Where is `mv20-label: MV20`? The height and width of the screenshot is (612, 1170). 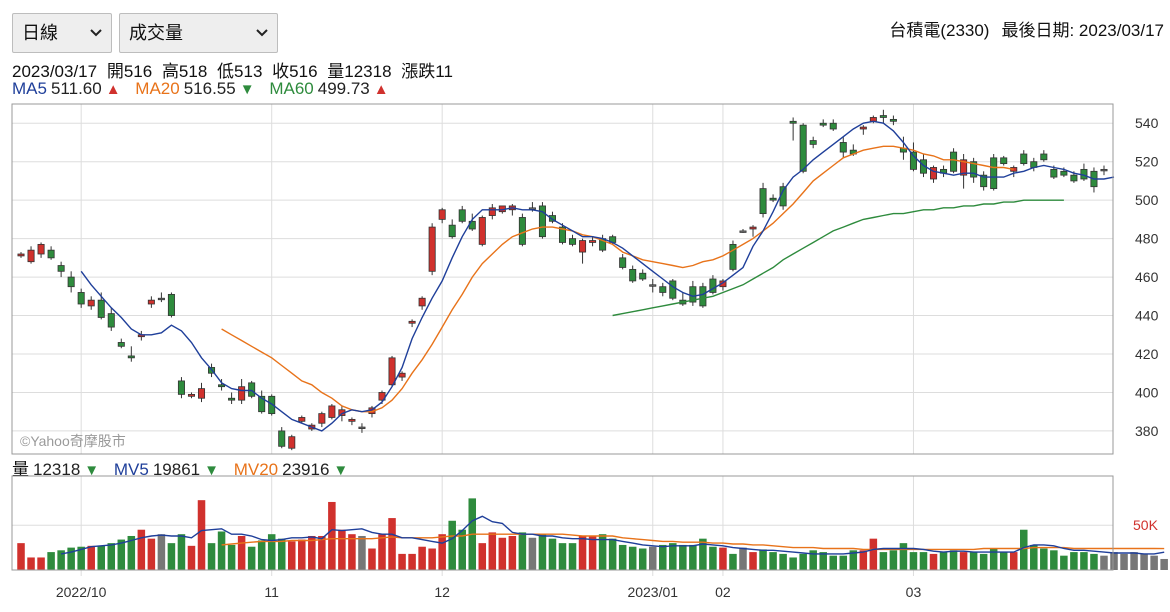
mv20-label: MV20 is located at coordinates (256, 469).